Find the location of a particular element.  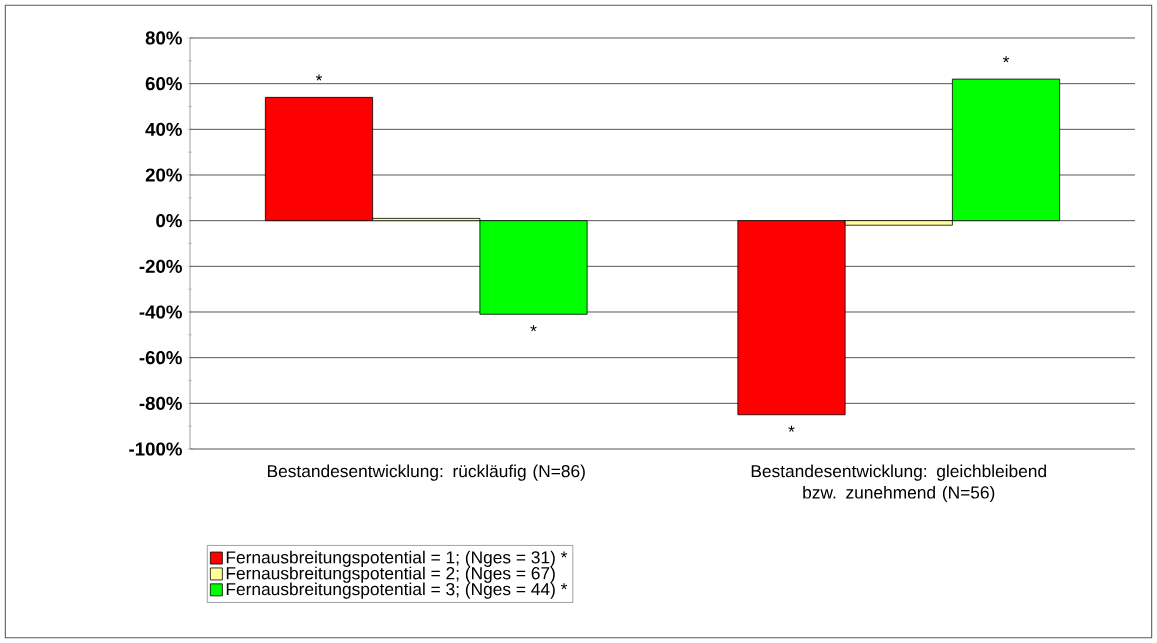

y-tick-label: -20% is located at coordinates (160, 266).